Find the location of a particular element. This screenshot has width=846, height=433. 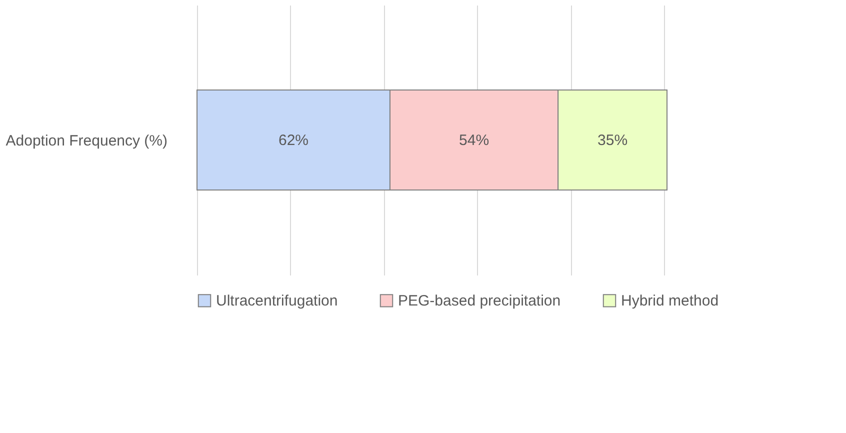

data-label: 54% is located at coordinates (474, 140).